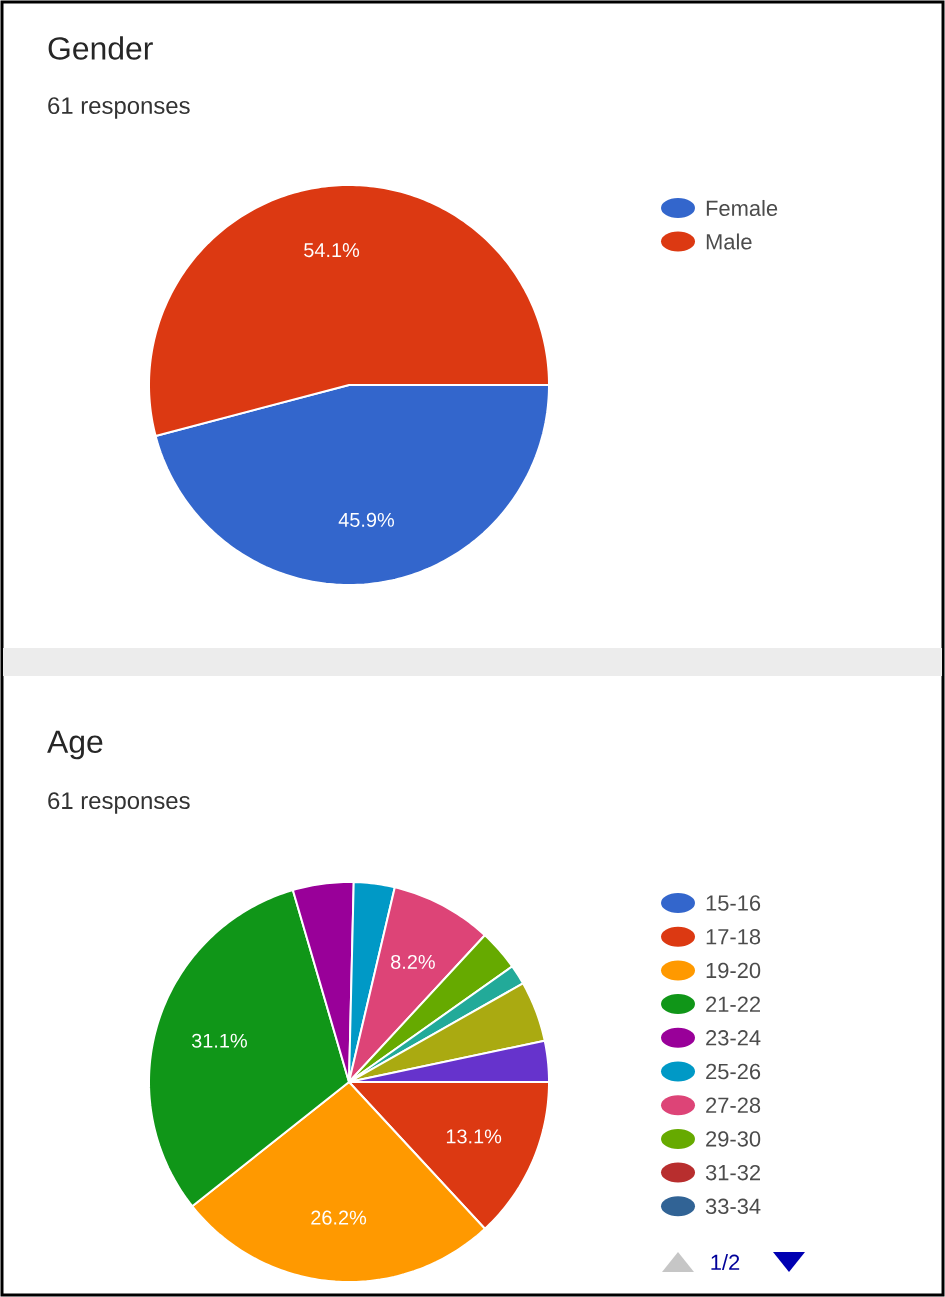 The width and height of the screenshot is (945, 1297). What do you see at coordinates (733, 970) in the screenshot?
I see `legend-label: 19-20` at bounding box center [733, 970].